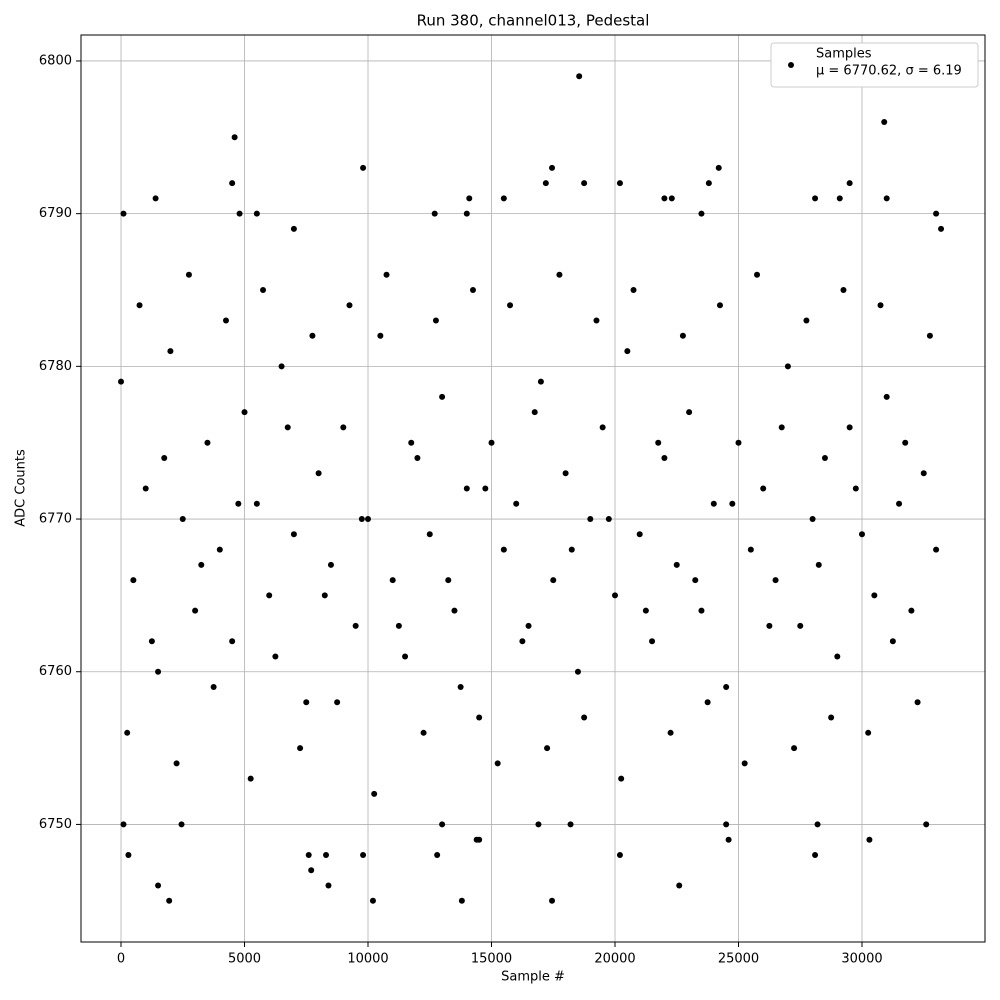  Describe the element at coordinates (55, 366) in the screenshot. I see `y-tick-label: 6780` at that location.